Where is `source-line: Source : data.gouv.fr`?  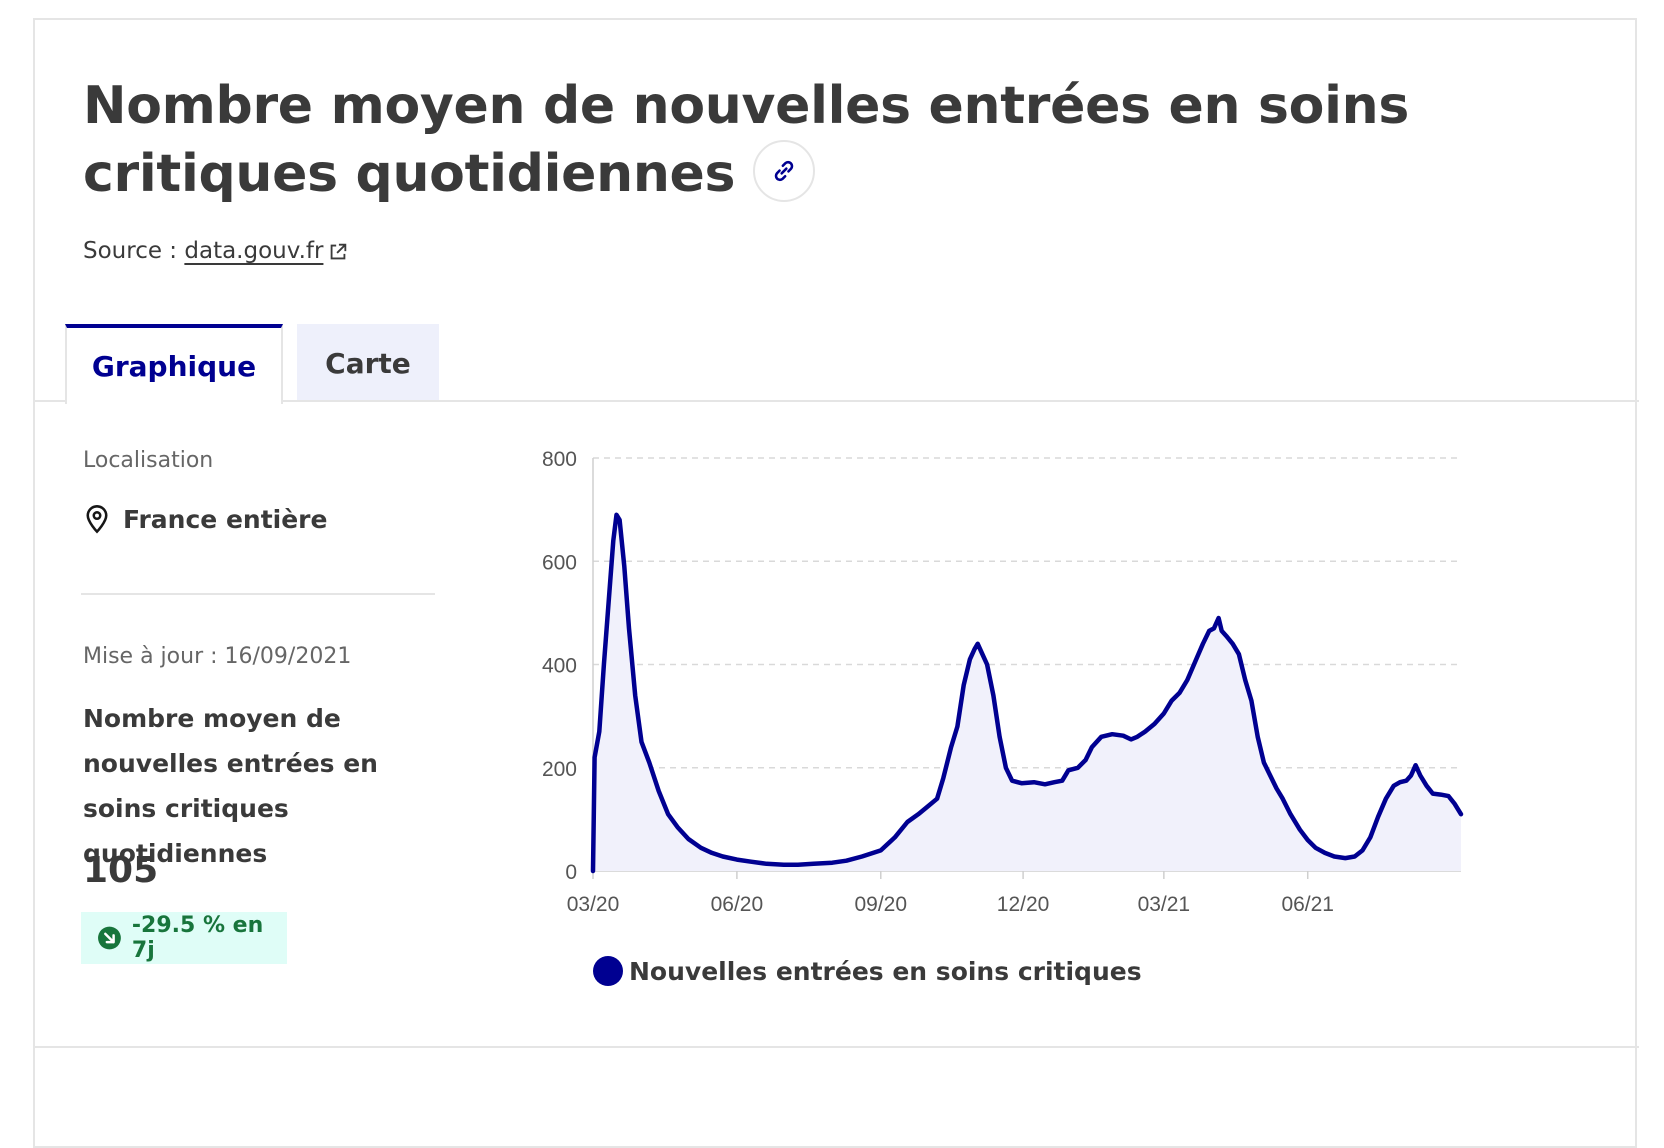 source-line: Source : data.gouv.fr is located at coordinates (216, 251).